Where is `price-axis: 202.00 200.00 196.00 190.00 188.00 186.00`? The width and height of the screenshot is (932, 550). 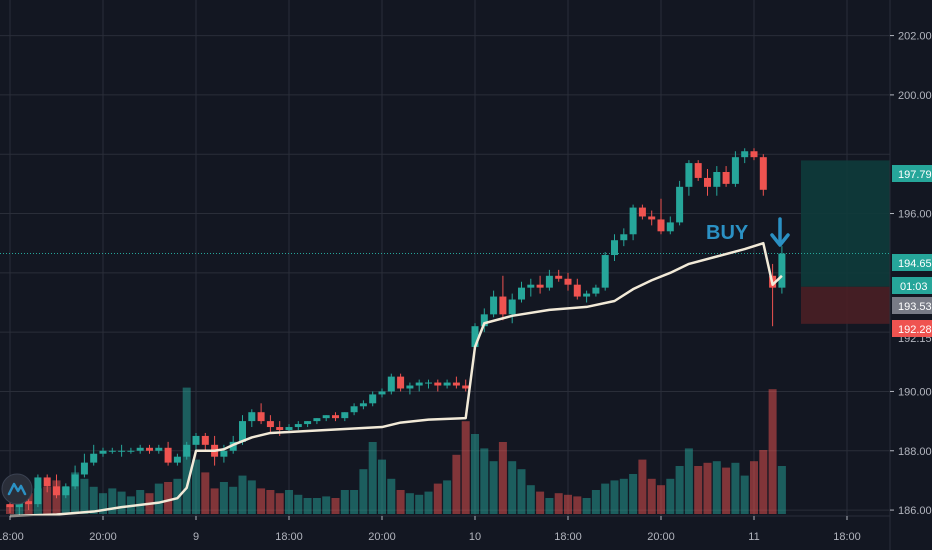 price-axis: 202.00 200.00 196.00 190.00 188.00 186.00 is located at coordinates (910, 275).